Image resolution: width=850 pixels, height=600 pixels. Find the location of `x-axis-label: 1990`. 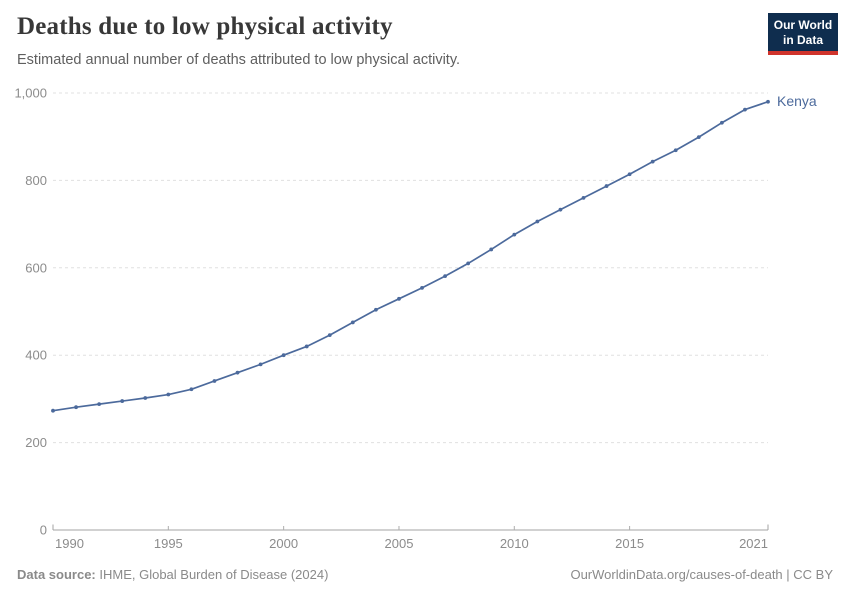

x-axis-label: 1990 is located at coordinates (69, 543).